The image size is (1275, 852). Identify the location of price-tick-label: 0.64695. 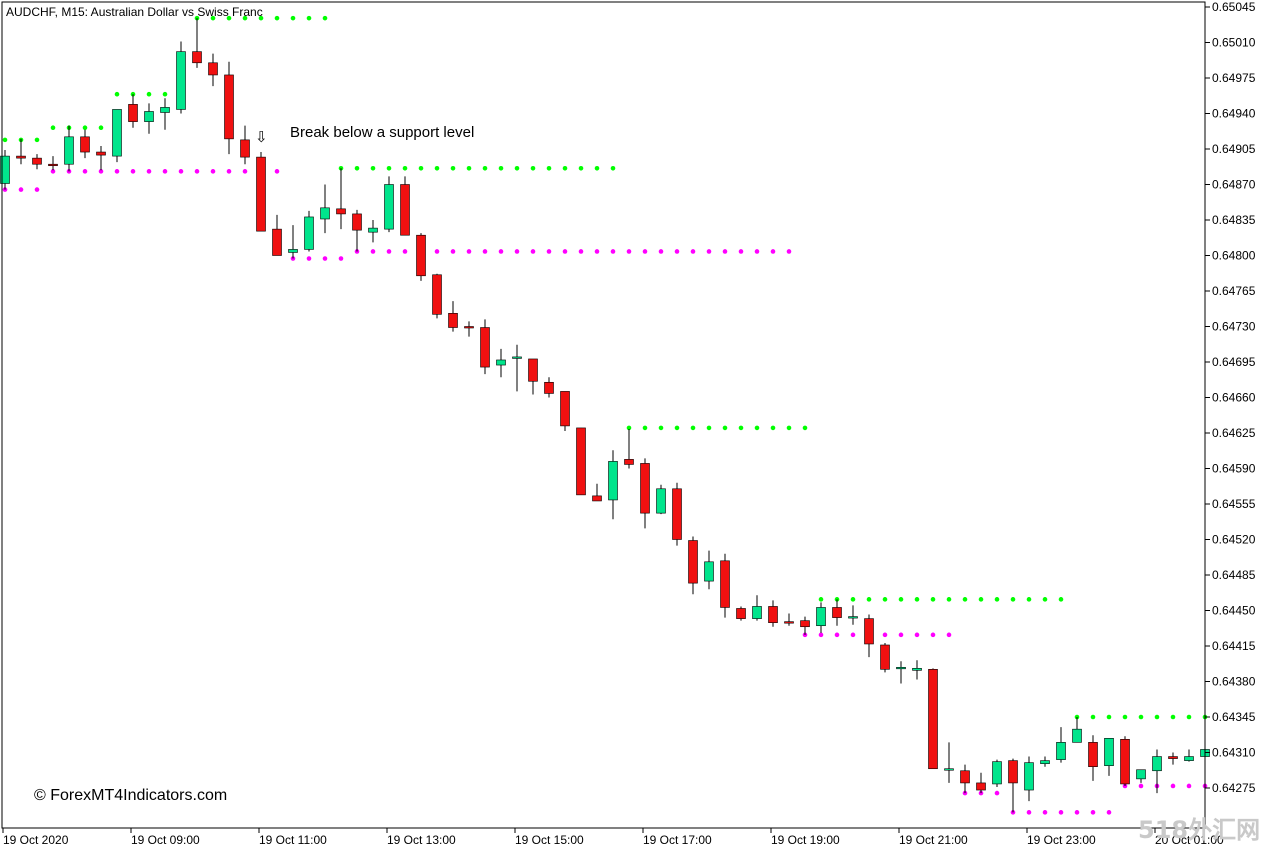
(1234, 362).